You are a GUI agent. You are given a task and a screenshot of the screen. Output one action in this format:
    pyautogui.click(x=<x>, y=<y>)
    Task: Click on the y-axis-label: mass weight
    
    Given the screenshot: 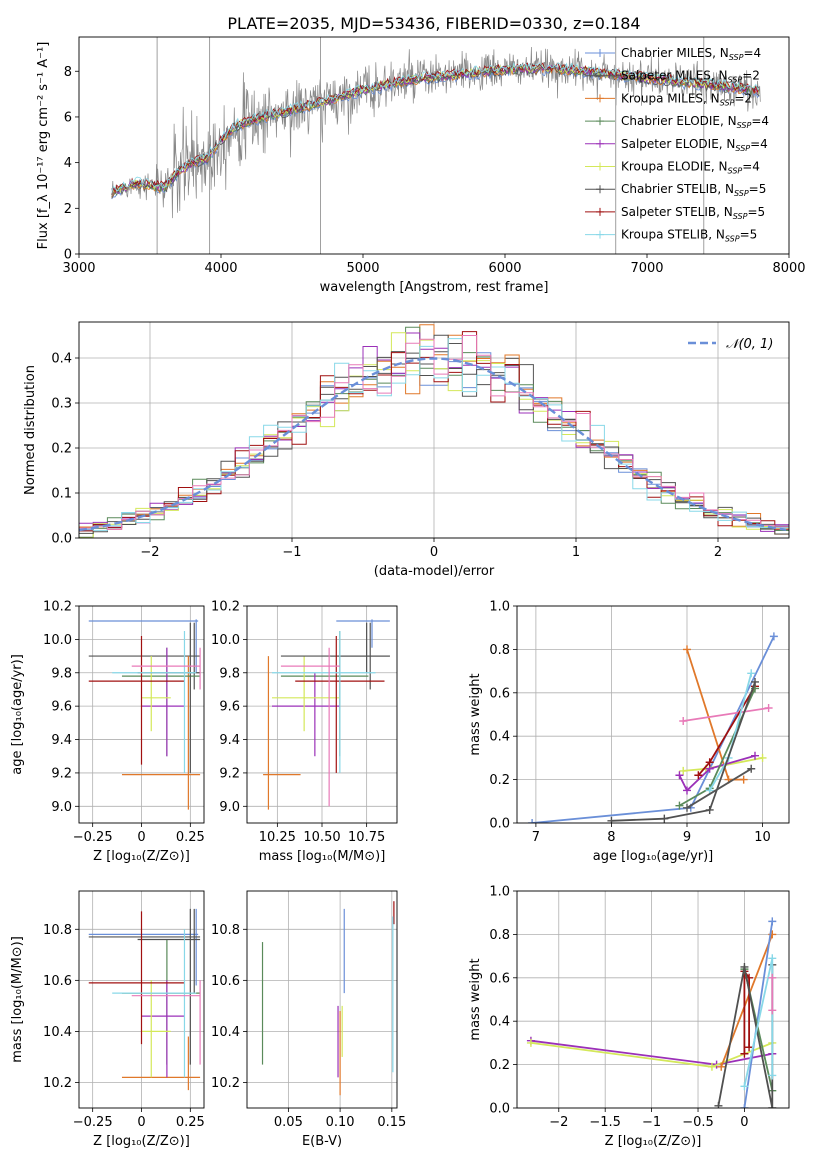 What is the action you would take?
    pyautogui.click(x=475, y=999)
    